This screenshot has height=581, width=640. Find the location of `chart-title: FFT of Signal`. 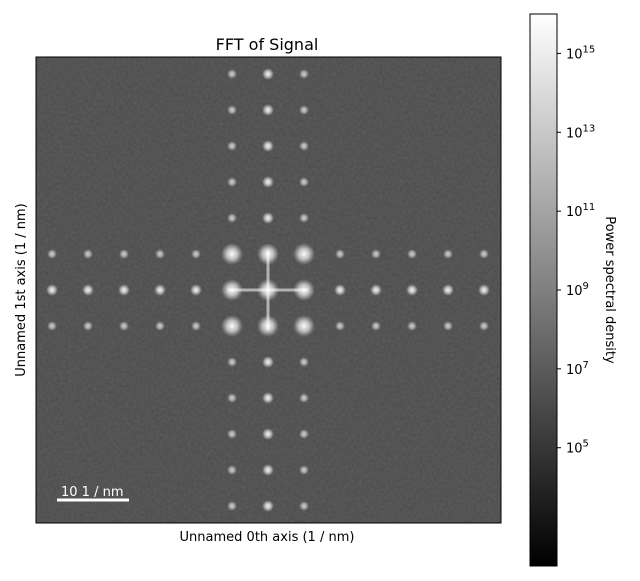

chart-title: FFT of Signal is located at coordinates (267, 44).